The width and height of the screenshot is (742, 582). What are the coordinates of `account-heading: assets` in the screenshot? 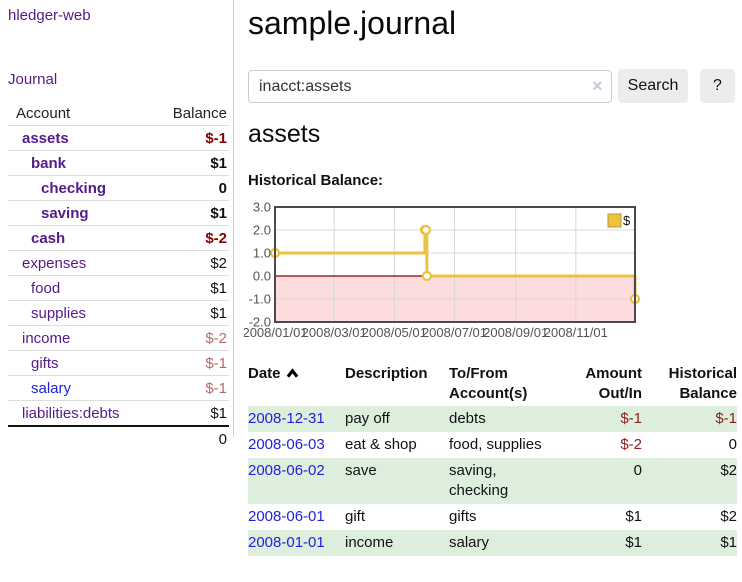 It's located at (284, 134).